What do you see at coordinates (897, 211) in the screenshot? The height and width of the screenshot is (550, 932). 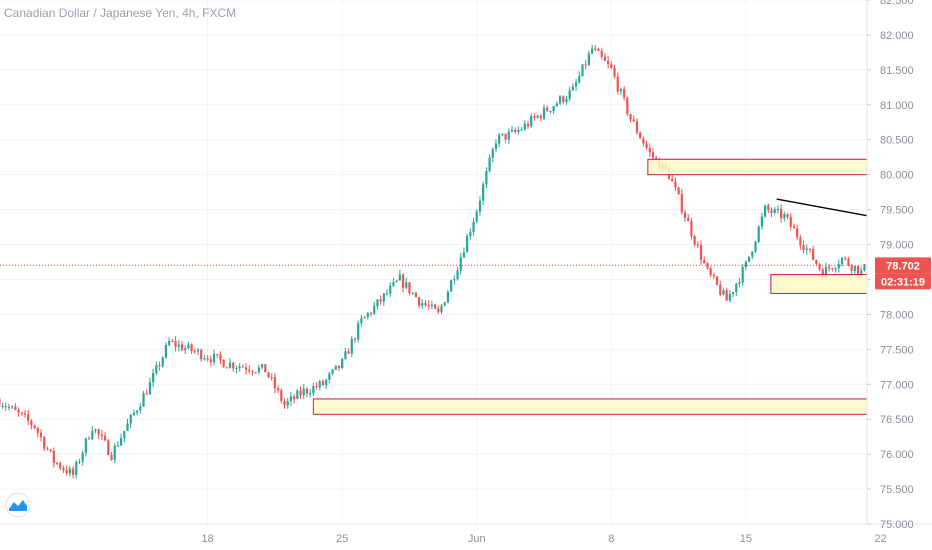 I see `price-axis-label: 79.500` at bounding box center [897, 211].